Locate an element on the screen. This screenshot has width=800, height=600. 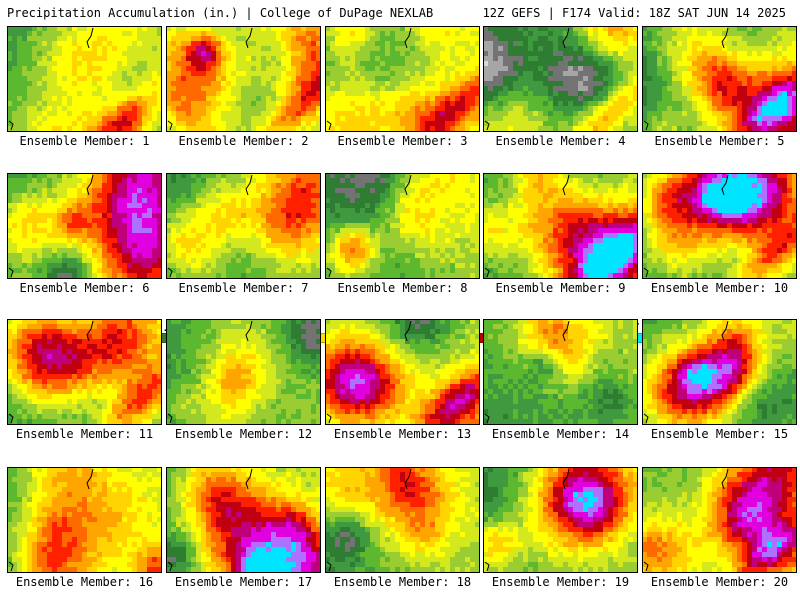
member-label: Ensemble Member: 17 is located at coordinates (243, 582).